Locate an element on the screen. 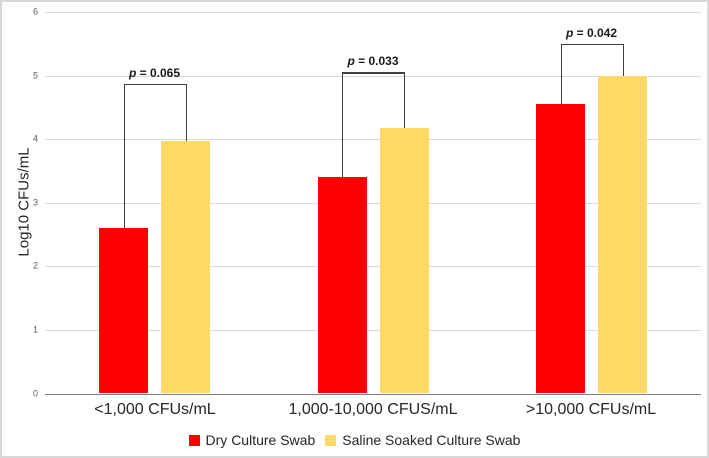 This screenshot has width=709, height=458. x-category-label: <1,000 CFUs/mL is located at coordinates (155, 409).